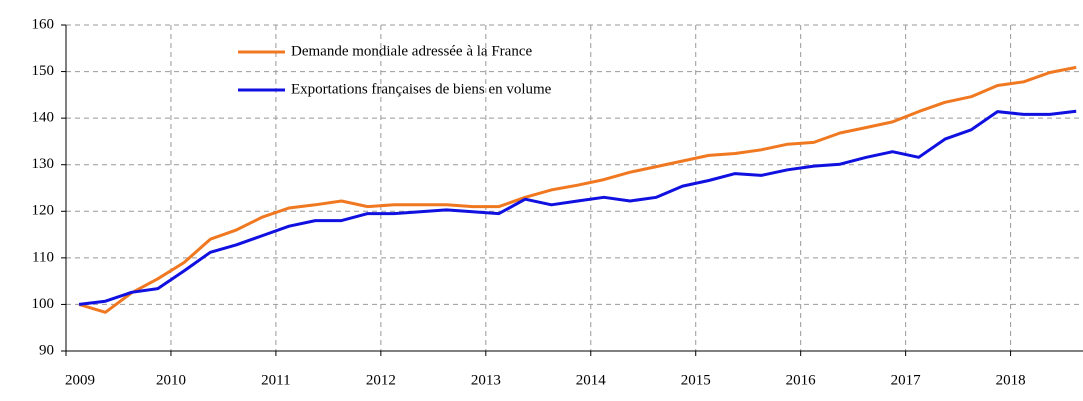  I want to click on y-tick-label: 160, so click(43, 24).